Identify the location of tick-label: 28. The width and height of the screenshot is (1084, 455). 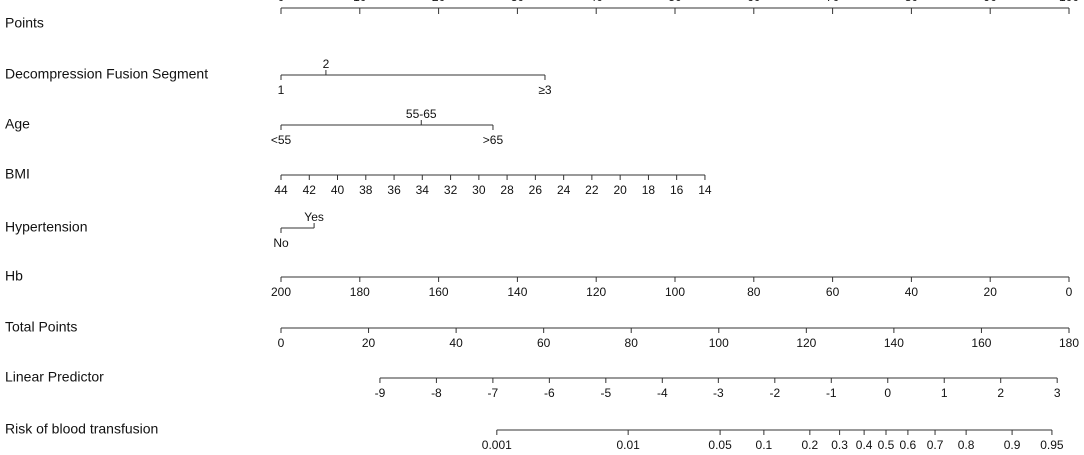
(507, 190).